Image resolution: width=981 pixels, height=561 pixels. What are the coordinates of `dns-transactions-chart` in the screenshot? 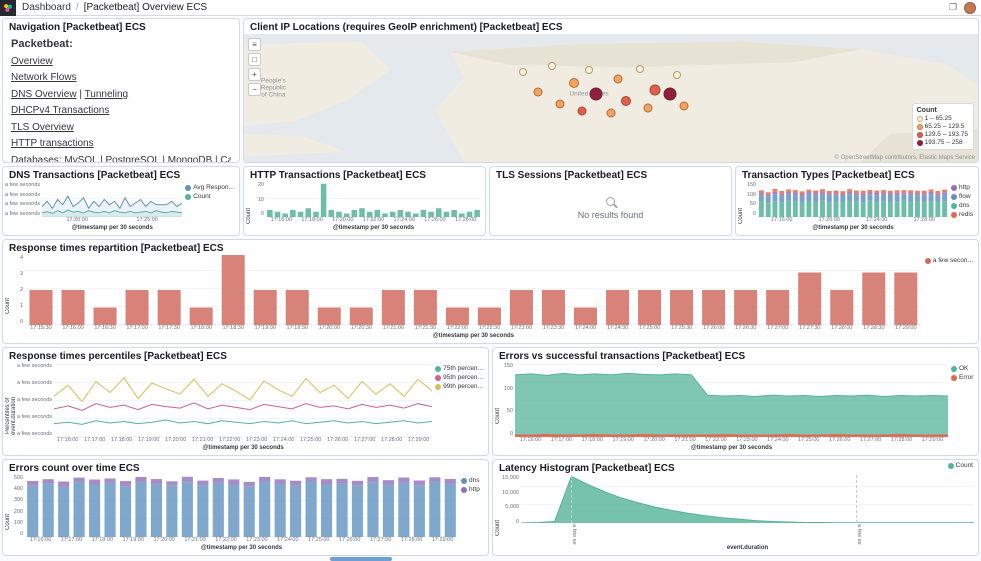 It's located at (112, 199).